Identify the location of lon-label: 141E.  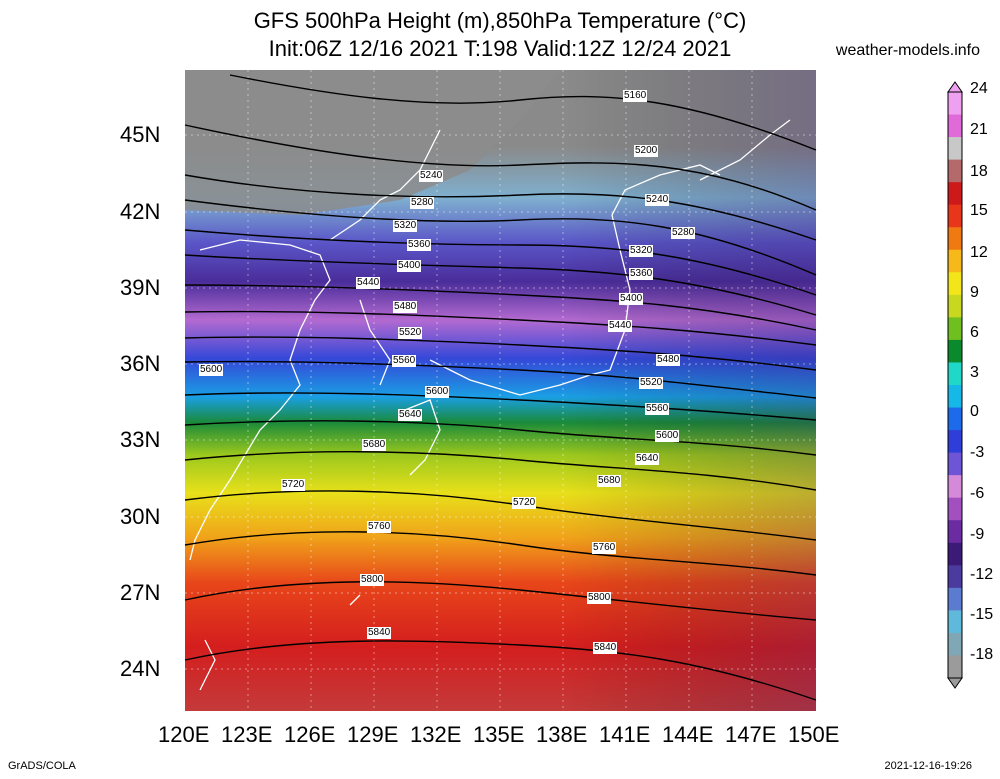
(625, 734).